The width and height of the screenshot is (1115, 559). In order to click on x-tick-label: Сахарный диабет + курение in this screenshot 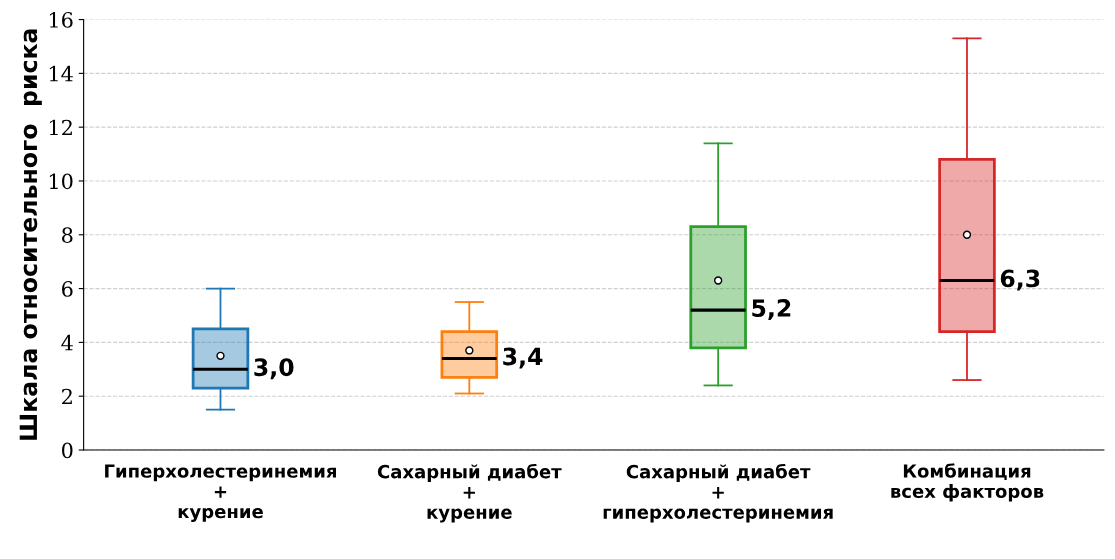, I will do `click(469, 493)`.